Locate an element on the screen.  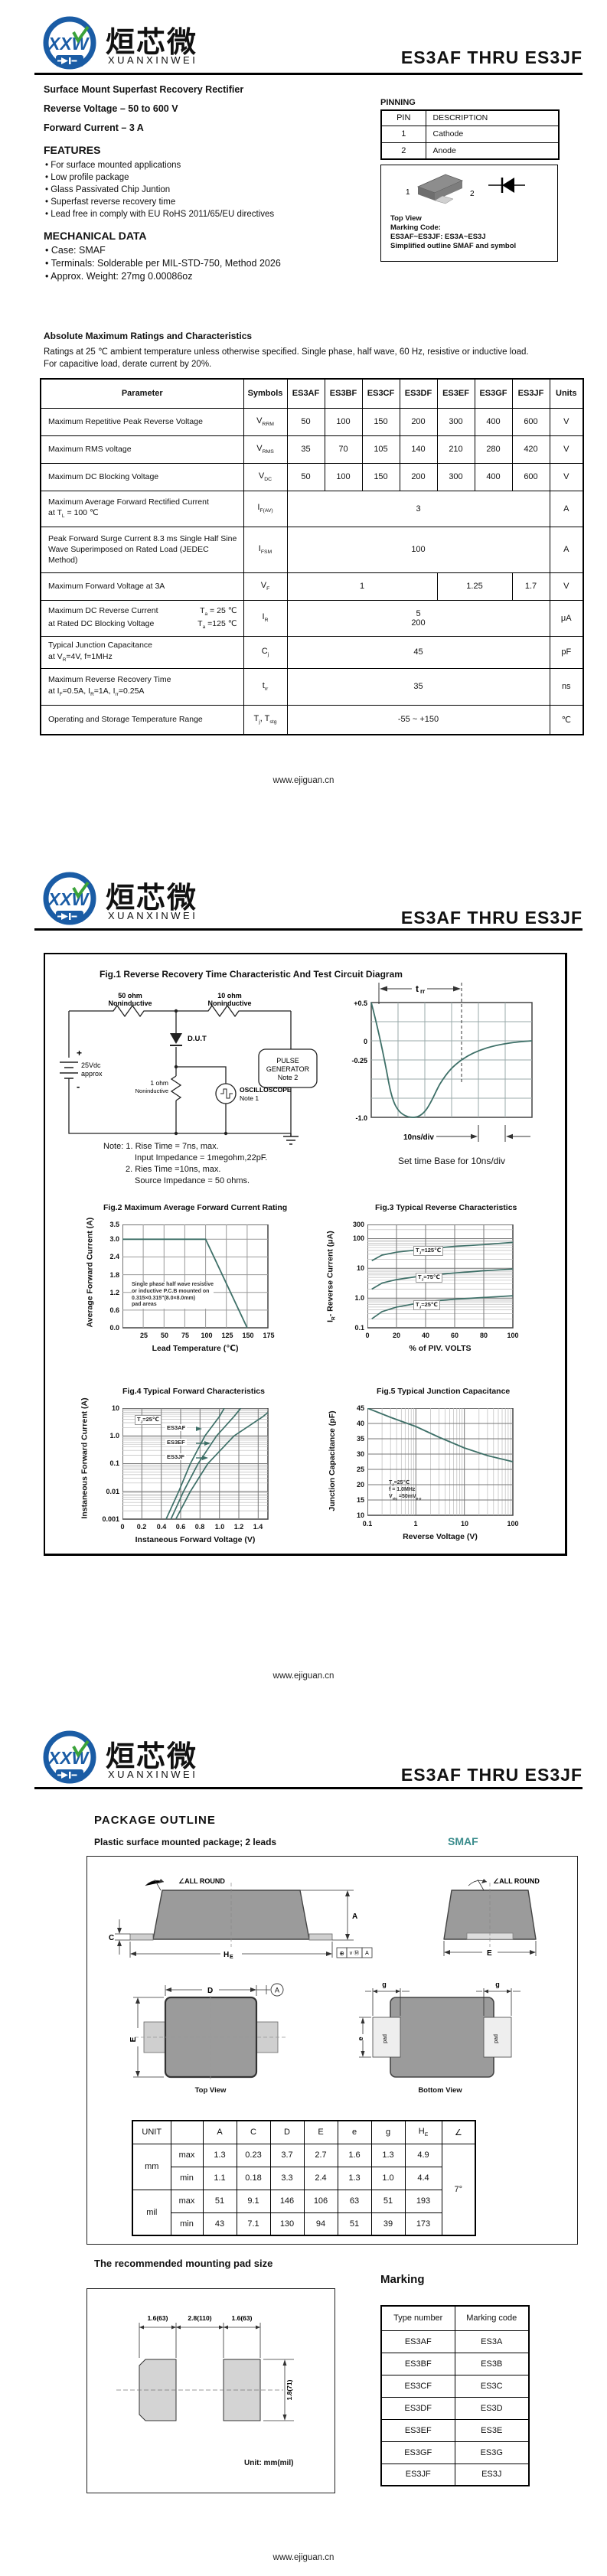
doc-title: ES3AF THRU ES3JF is located at coordinates (491, 57).